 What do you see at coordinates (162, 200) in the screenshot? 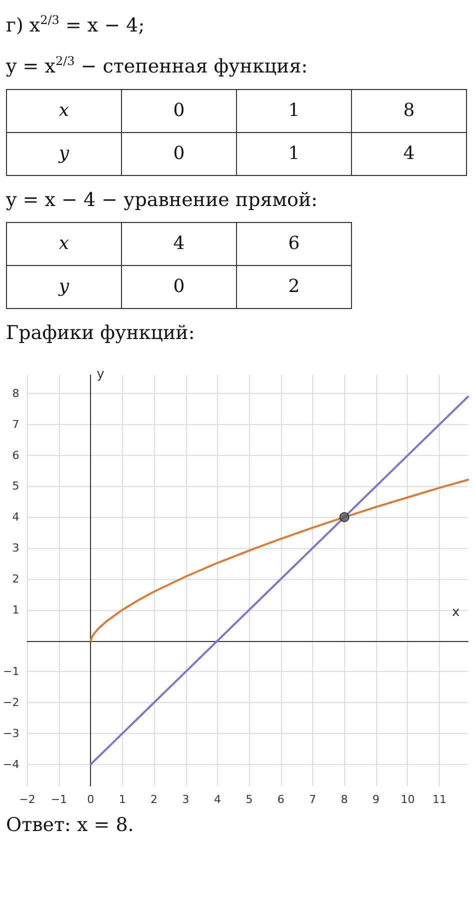
I see `text: y = x − 4 − уравнение прямой:` at bounding box center [162, 200].